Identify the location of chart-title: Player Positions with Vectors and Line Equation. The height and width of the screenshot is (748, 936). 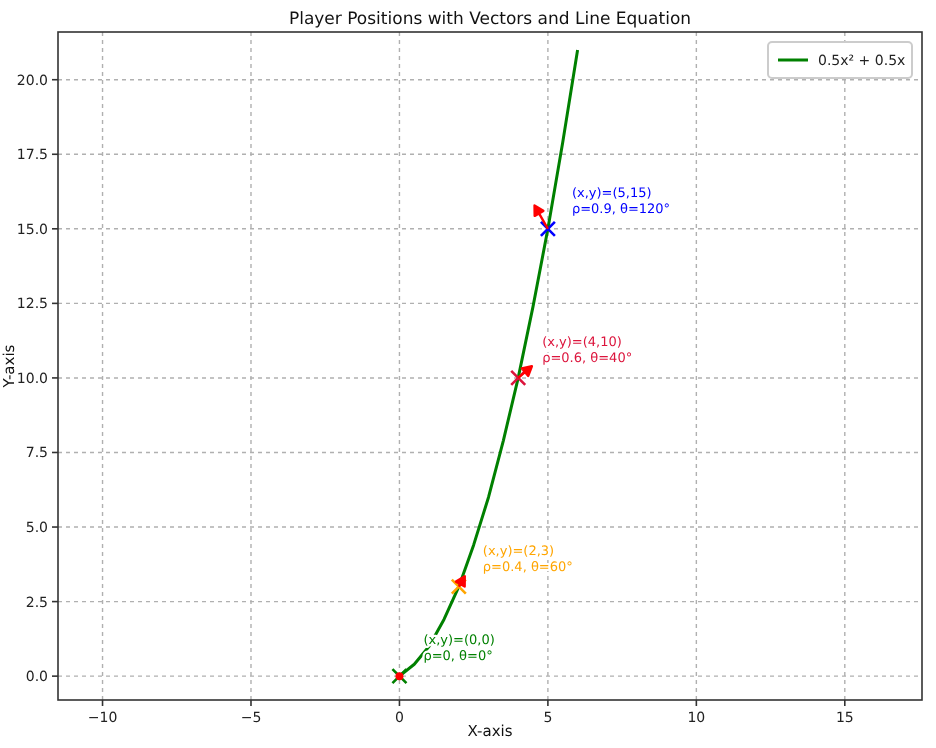
(490, 20).